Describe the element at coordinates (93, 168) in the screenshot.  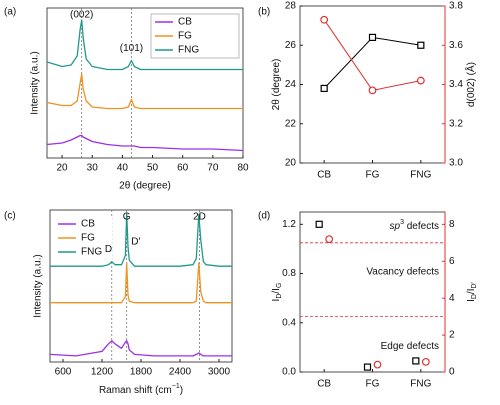
I see `x-tick-label: 30` at that location.